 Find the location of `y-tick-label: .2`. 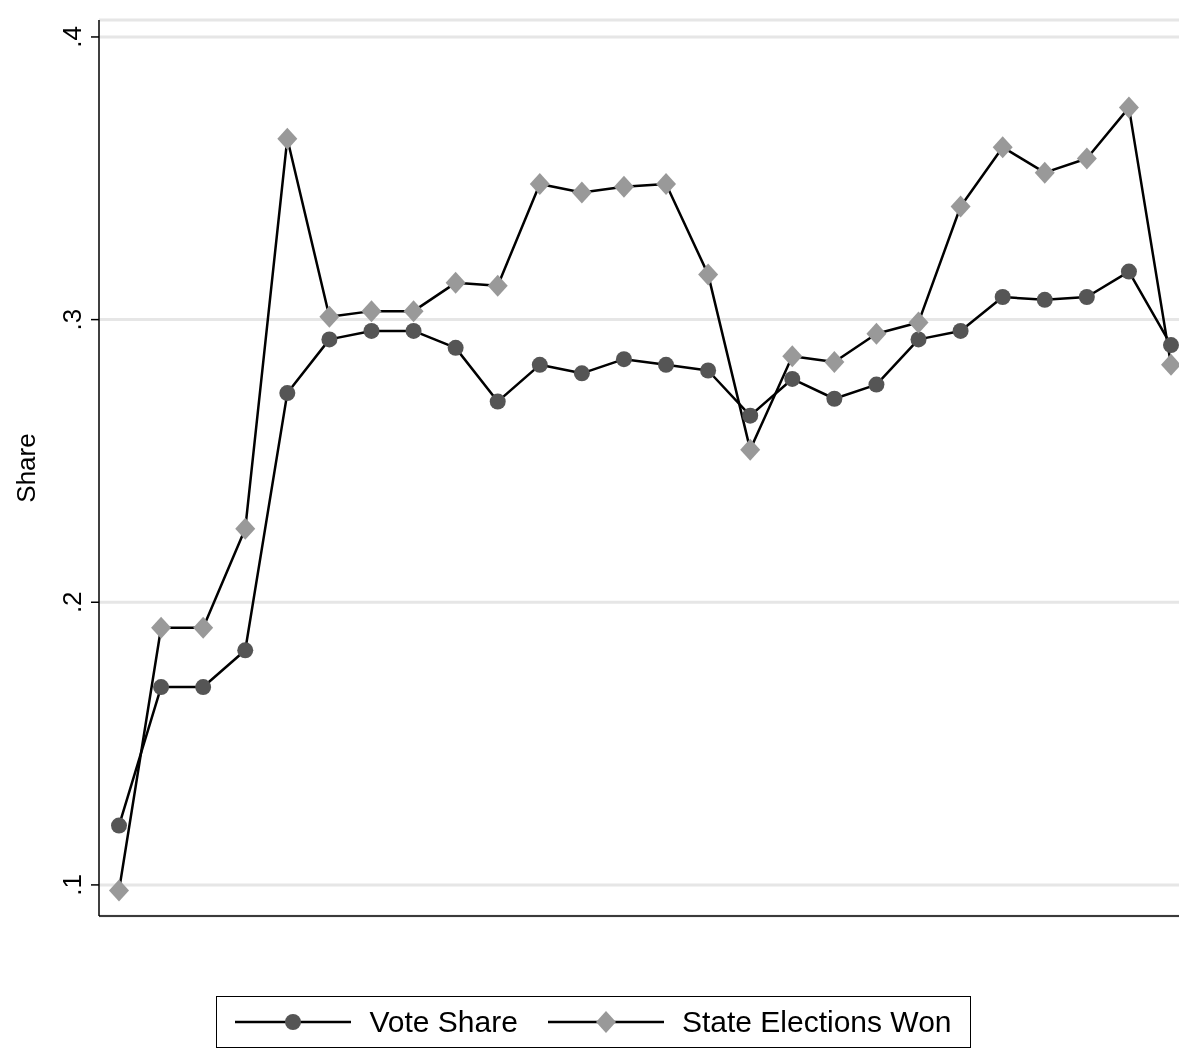

y-tick-label: .2 is located at coordinates (72, 602).